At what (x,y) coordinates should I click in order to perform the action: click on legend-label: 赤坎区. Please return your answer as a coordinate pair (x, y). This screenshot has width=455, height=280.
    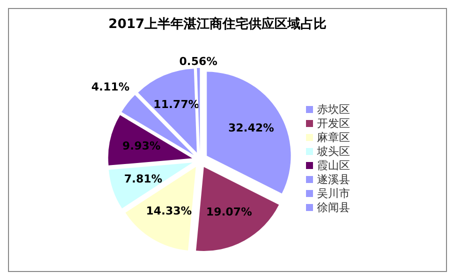
    Looking at the image, I should click on (333, 109).